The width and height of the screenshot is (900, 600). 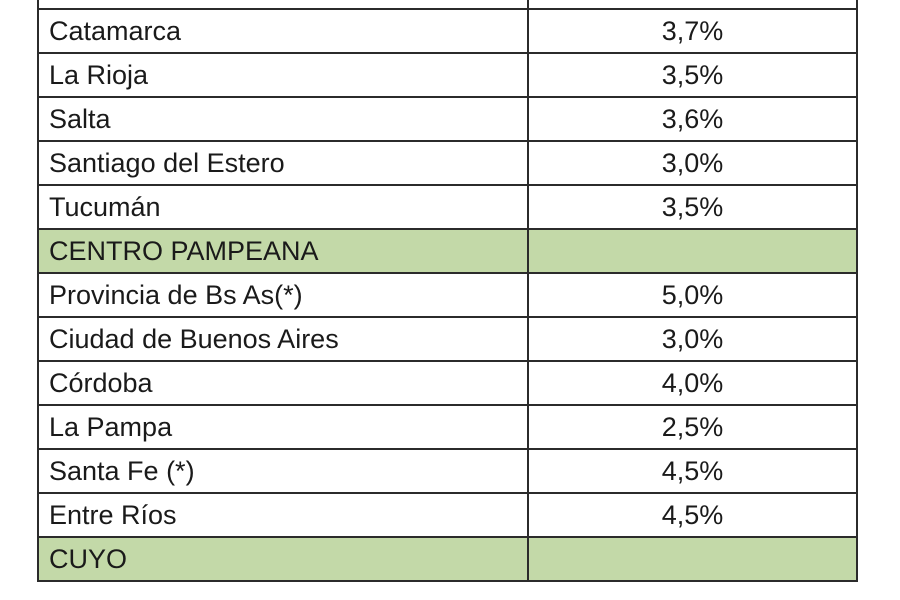 What do you see at coordinates (692, 383) in the screenshot?
I see `rate-cell: 4,0%` at bounding box center [692, 383].